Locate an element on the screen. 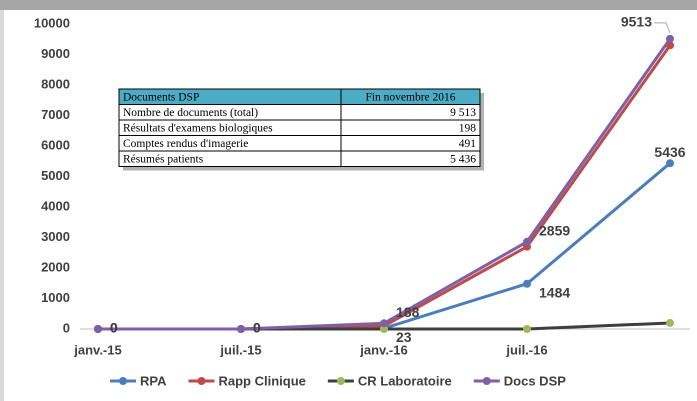  table-cell: Comptes rendus d'imagerie is located at coordinates (185, 144).